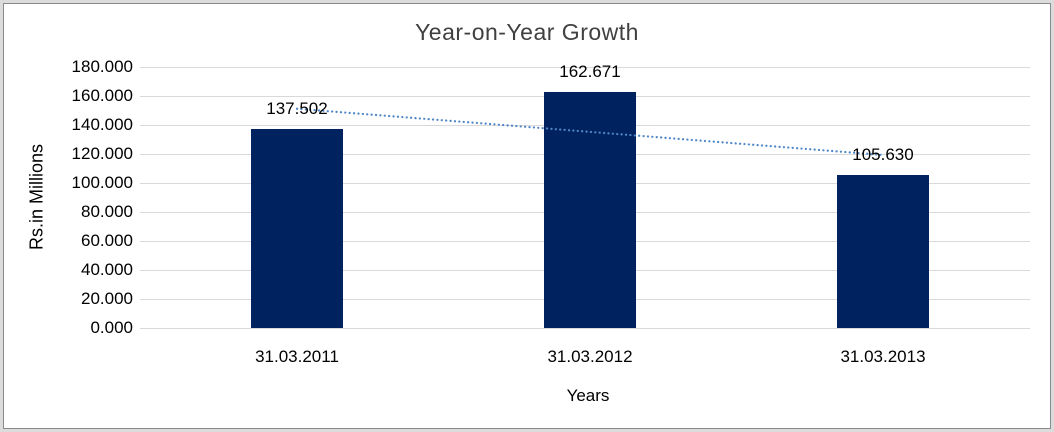  What do you see at coordinates (590, 356) in the screenshot?
I see `x-tick-label: 31.03.2012` at bounding box center [590, 356].